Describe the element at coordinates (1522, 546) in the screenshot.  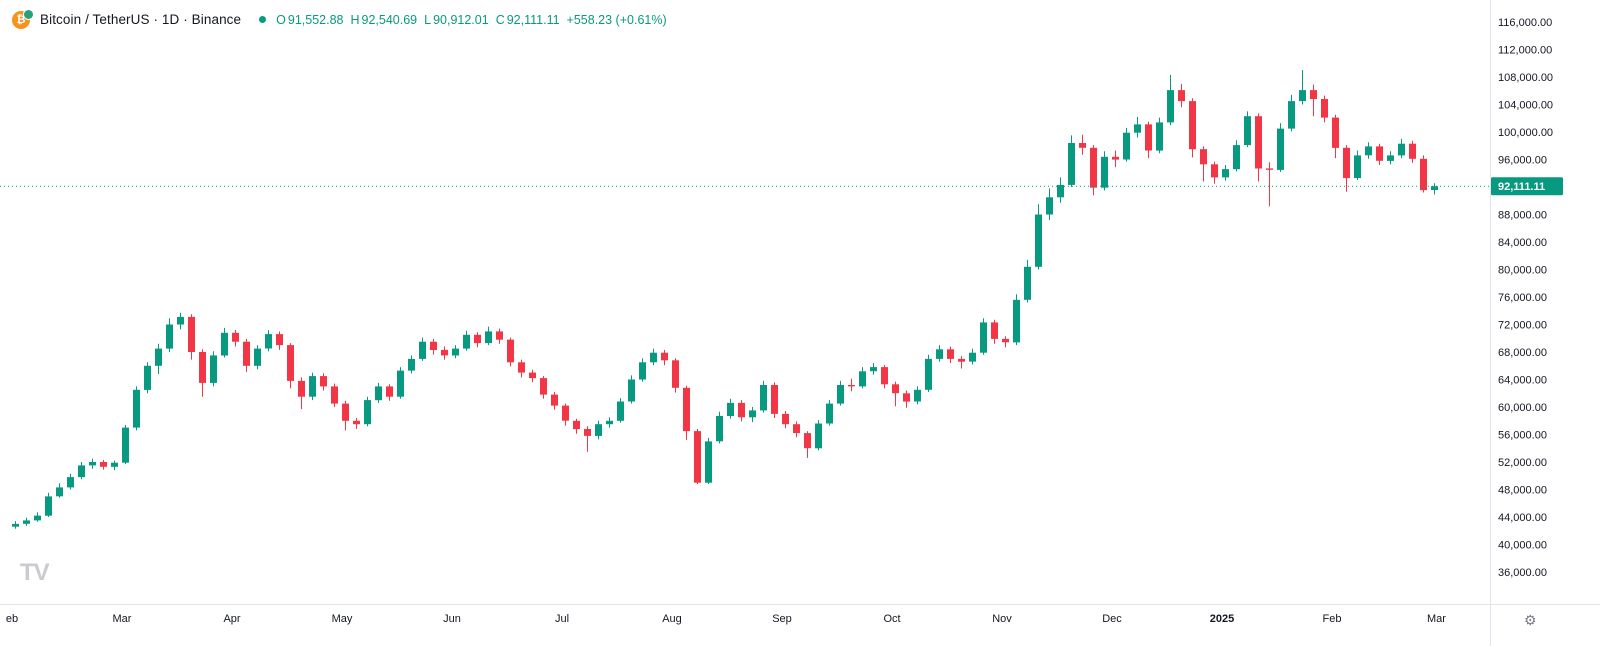
I see `svg-text: 40,000.00` at that location.